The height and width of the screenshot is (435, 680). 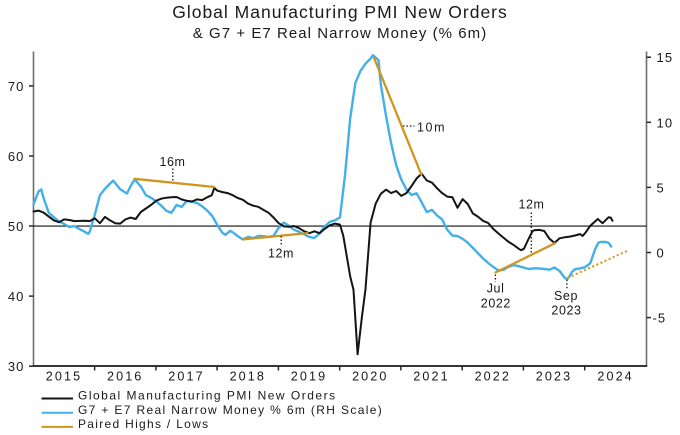 I want to click on svg-text: 50, so click(x=16, y=226).